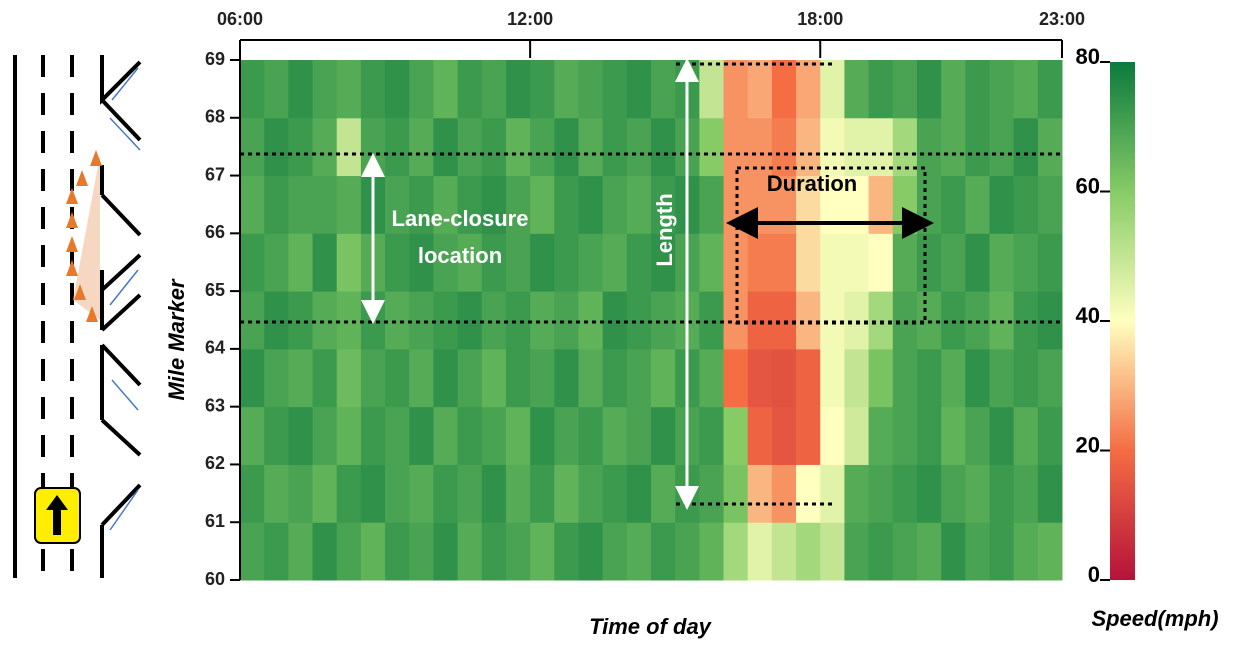 The width and height of the screenshot is (1240, 648). Describe the element at coordinates (240, 19) in the screenshot. I see `x-tick-label: 06:00` at that location.